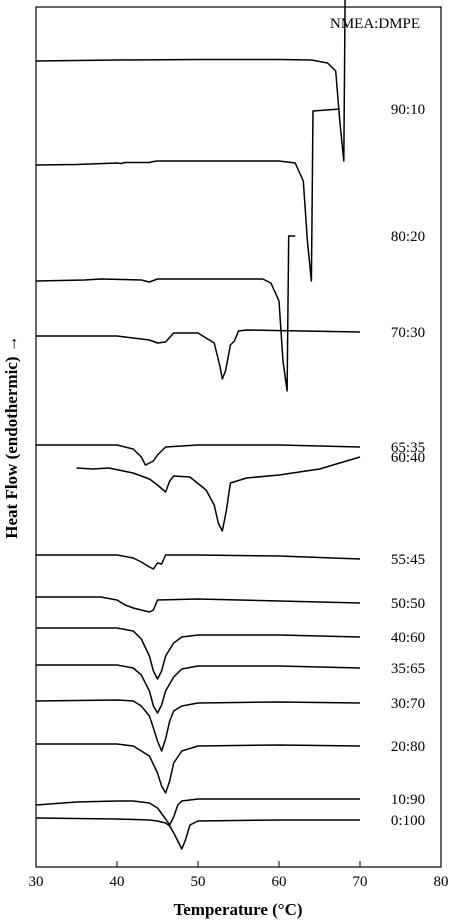  Describe the element at coordinates (375, 24) in the screenshot. I see `legend-title: NMEA:DMPE` at that location.